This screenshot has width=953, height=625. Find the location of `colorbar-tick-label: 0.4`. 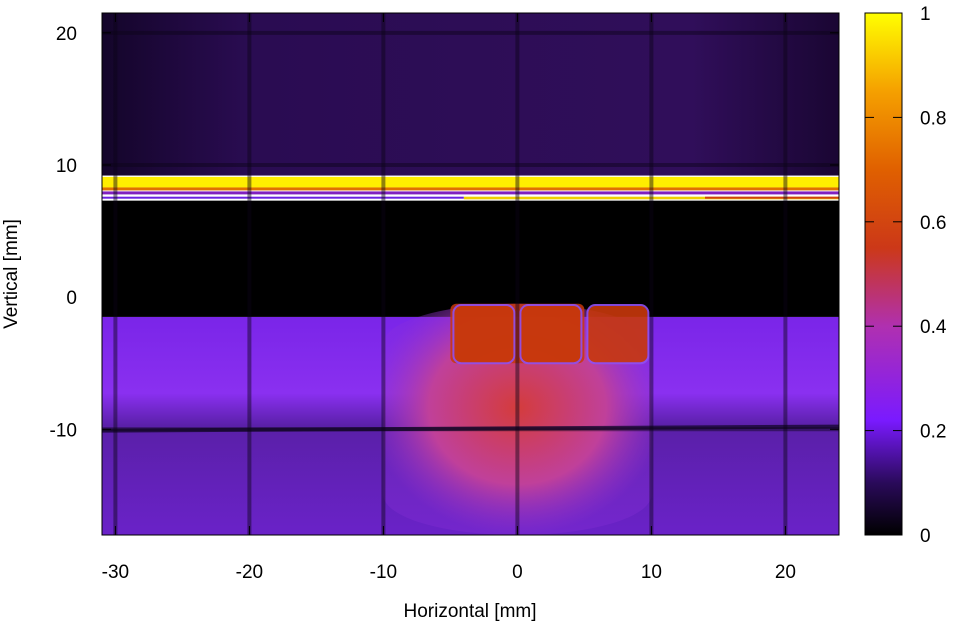

colorbar-tick-label: 0.4 is located at coordinates (933, 327).